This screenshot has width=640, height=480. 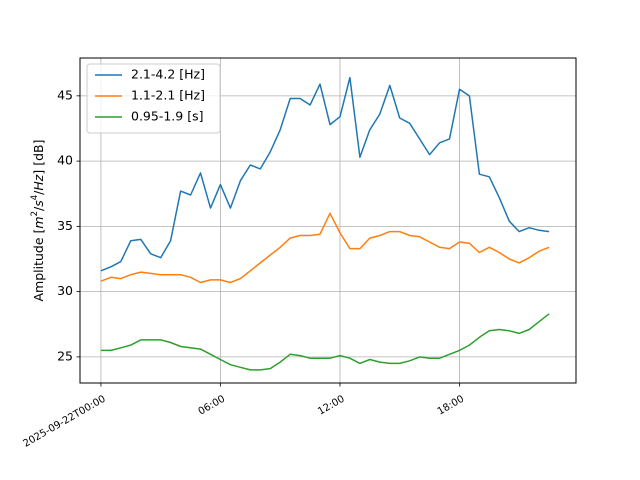 I want to click on x-tick-label: 2025-09-22T00:00, so click(x=65, y=422).